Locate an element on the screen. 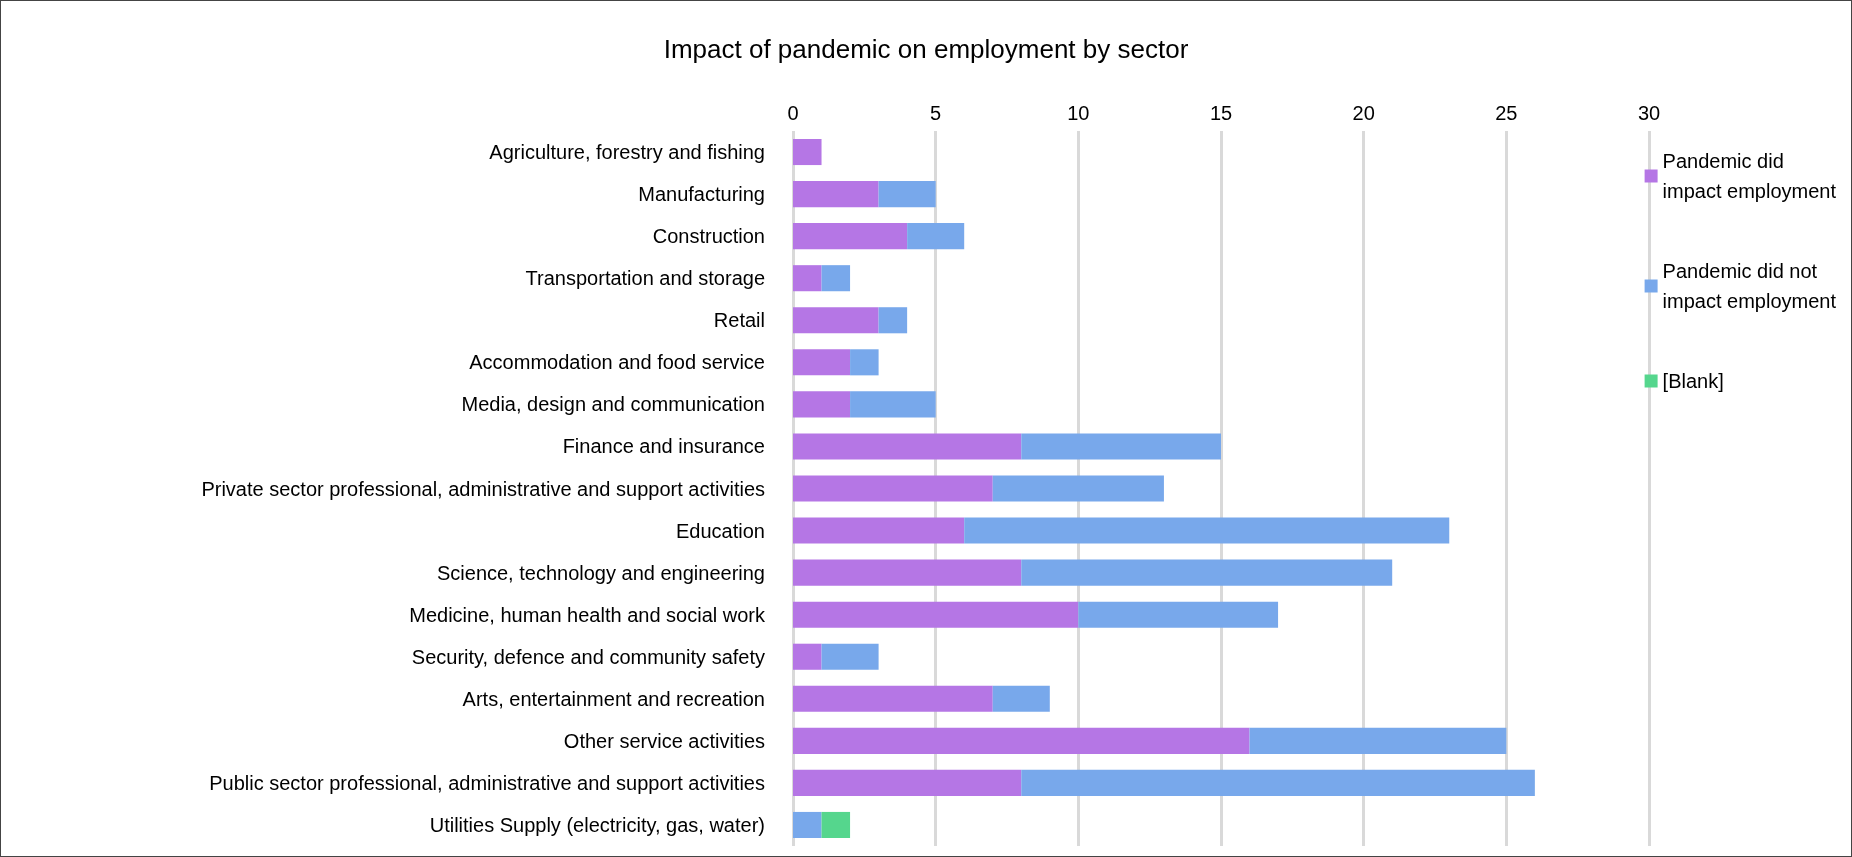 The width and height of the screenshot is (1852, 857). y-tick-label: Arts, entertainment and recreation is located at coordinates (613, 698).